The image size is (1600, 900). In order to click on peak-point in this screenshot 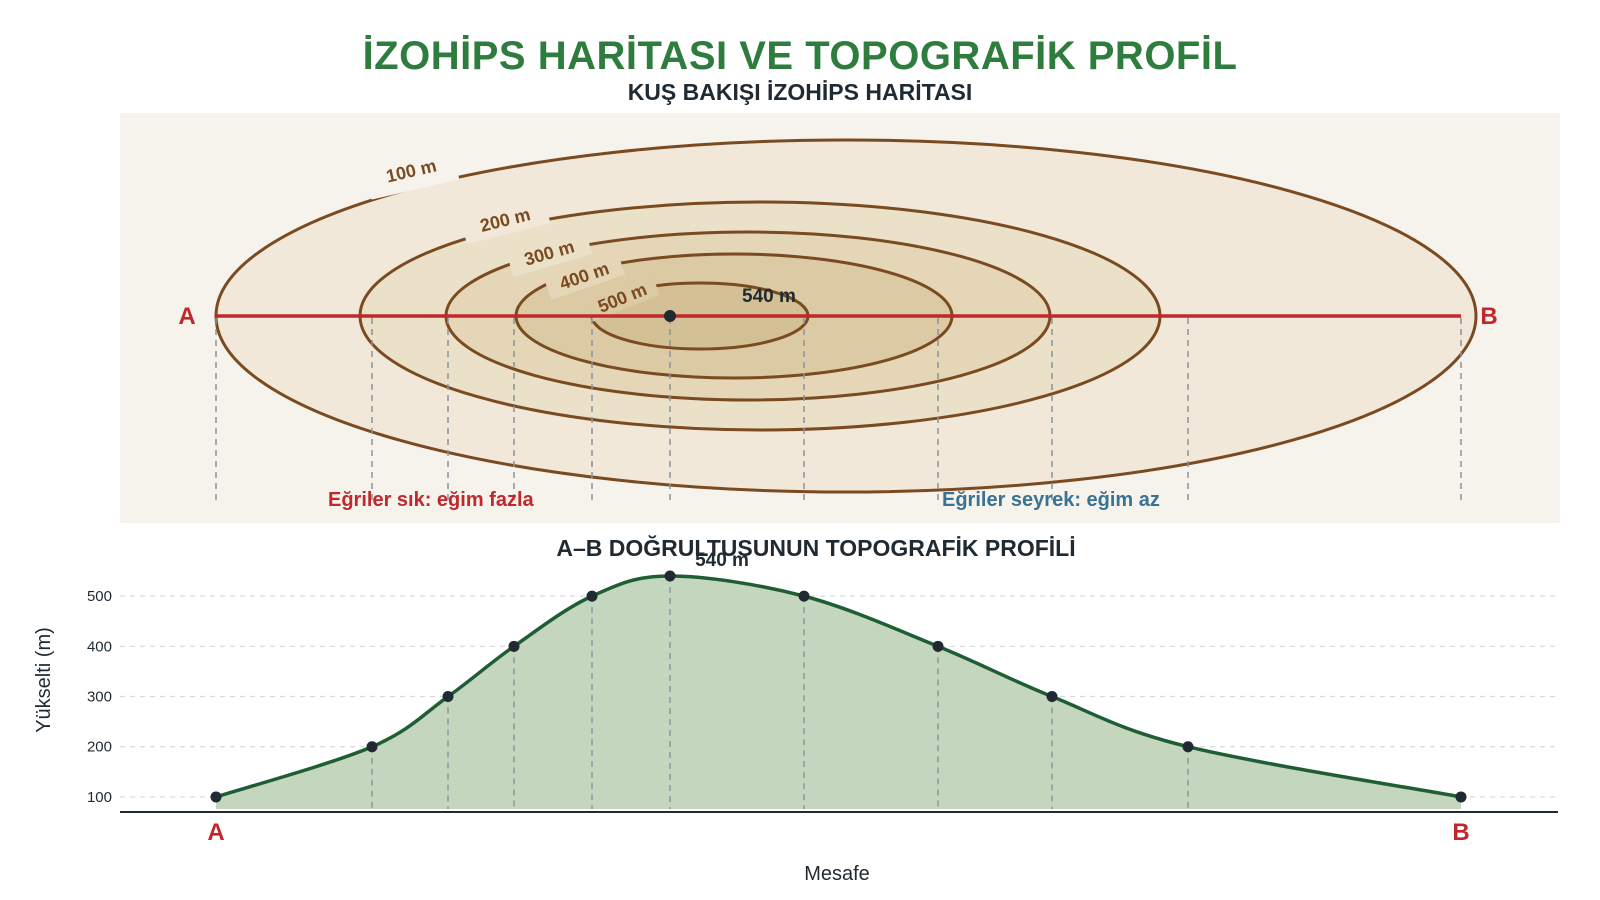, I will do `click(670, 316)`.